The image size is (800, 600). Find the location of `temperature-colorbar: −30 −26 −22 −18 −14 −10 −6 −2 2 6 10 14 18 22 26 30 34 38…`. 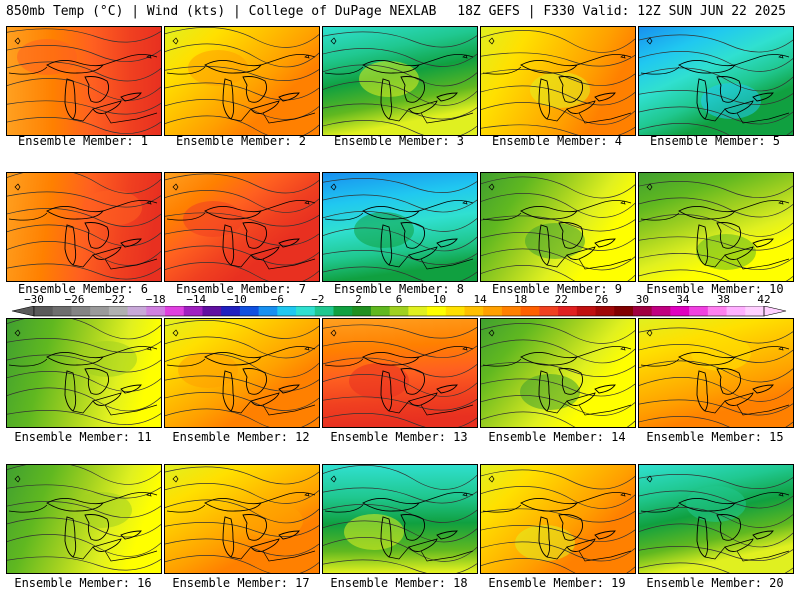

temperature-colorbar: −30 −26 −22 −18 −14 −10 −6 −2 2 6 10 14 18 22 26 30 34 38… is located at coordinates (400, 307).